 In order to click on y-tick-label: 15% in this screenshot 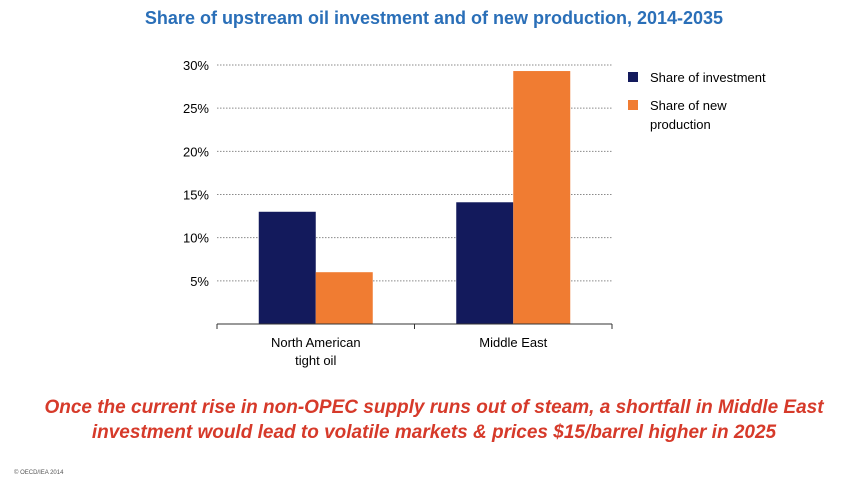, I will do `click(196, 195)`.